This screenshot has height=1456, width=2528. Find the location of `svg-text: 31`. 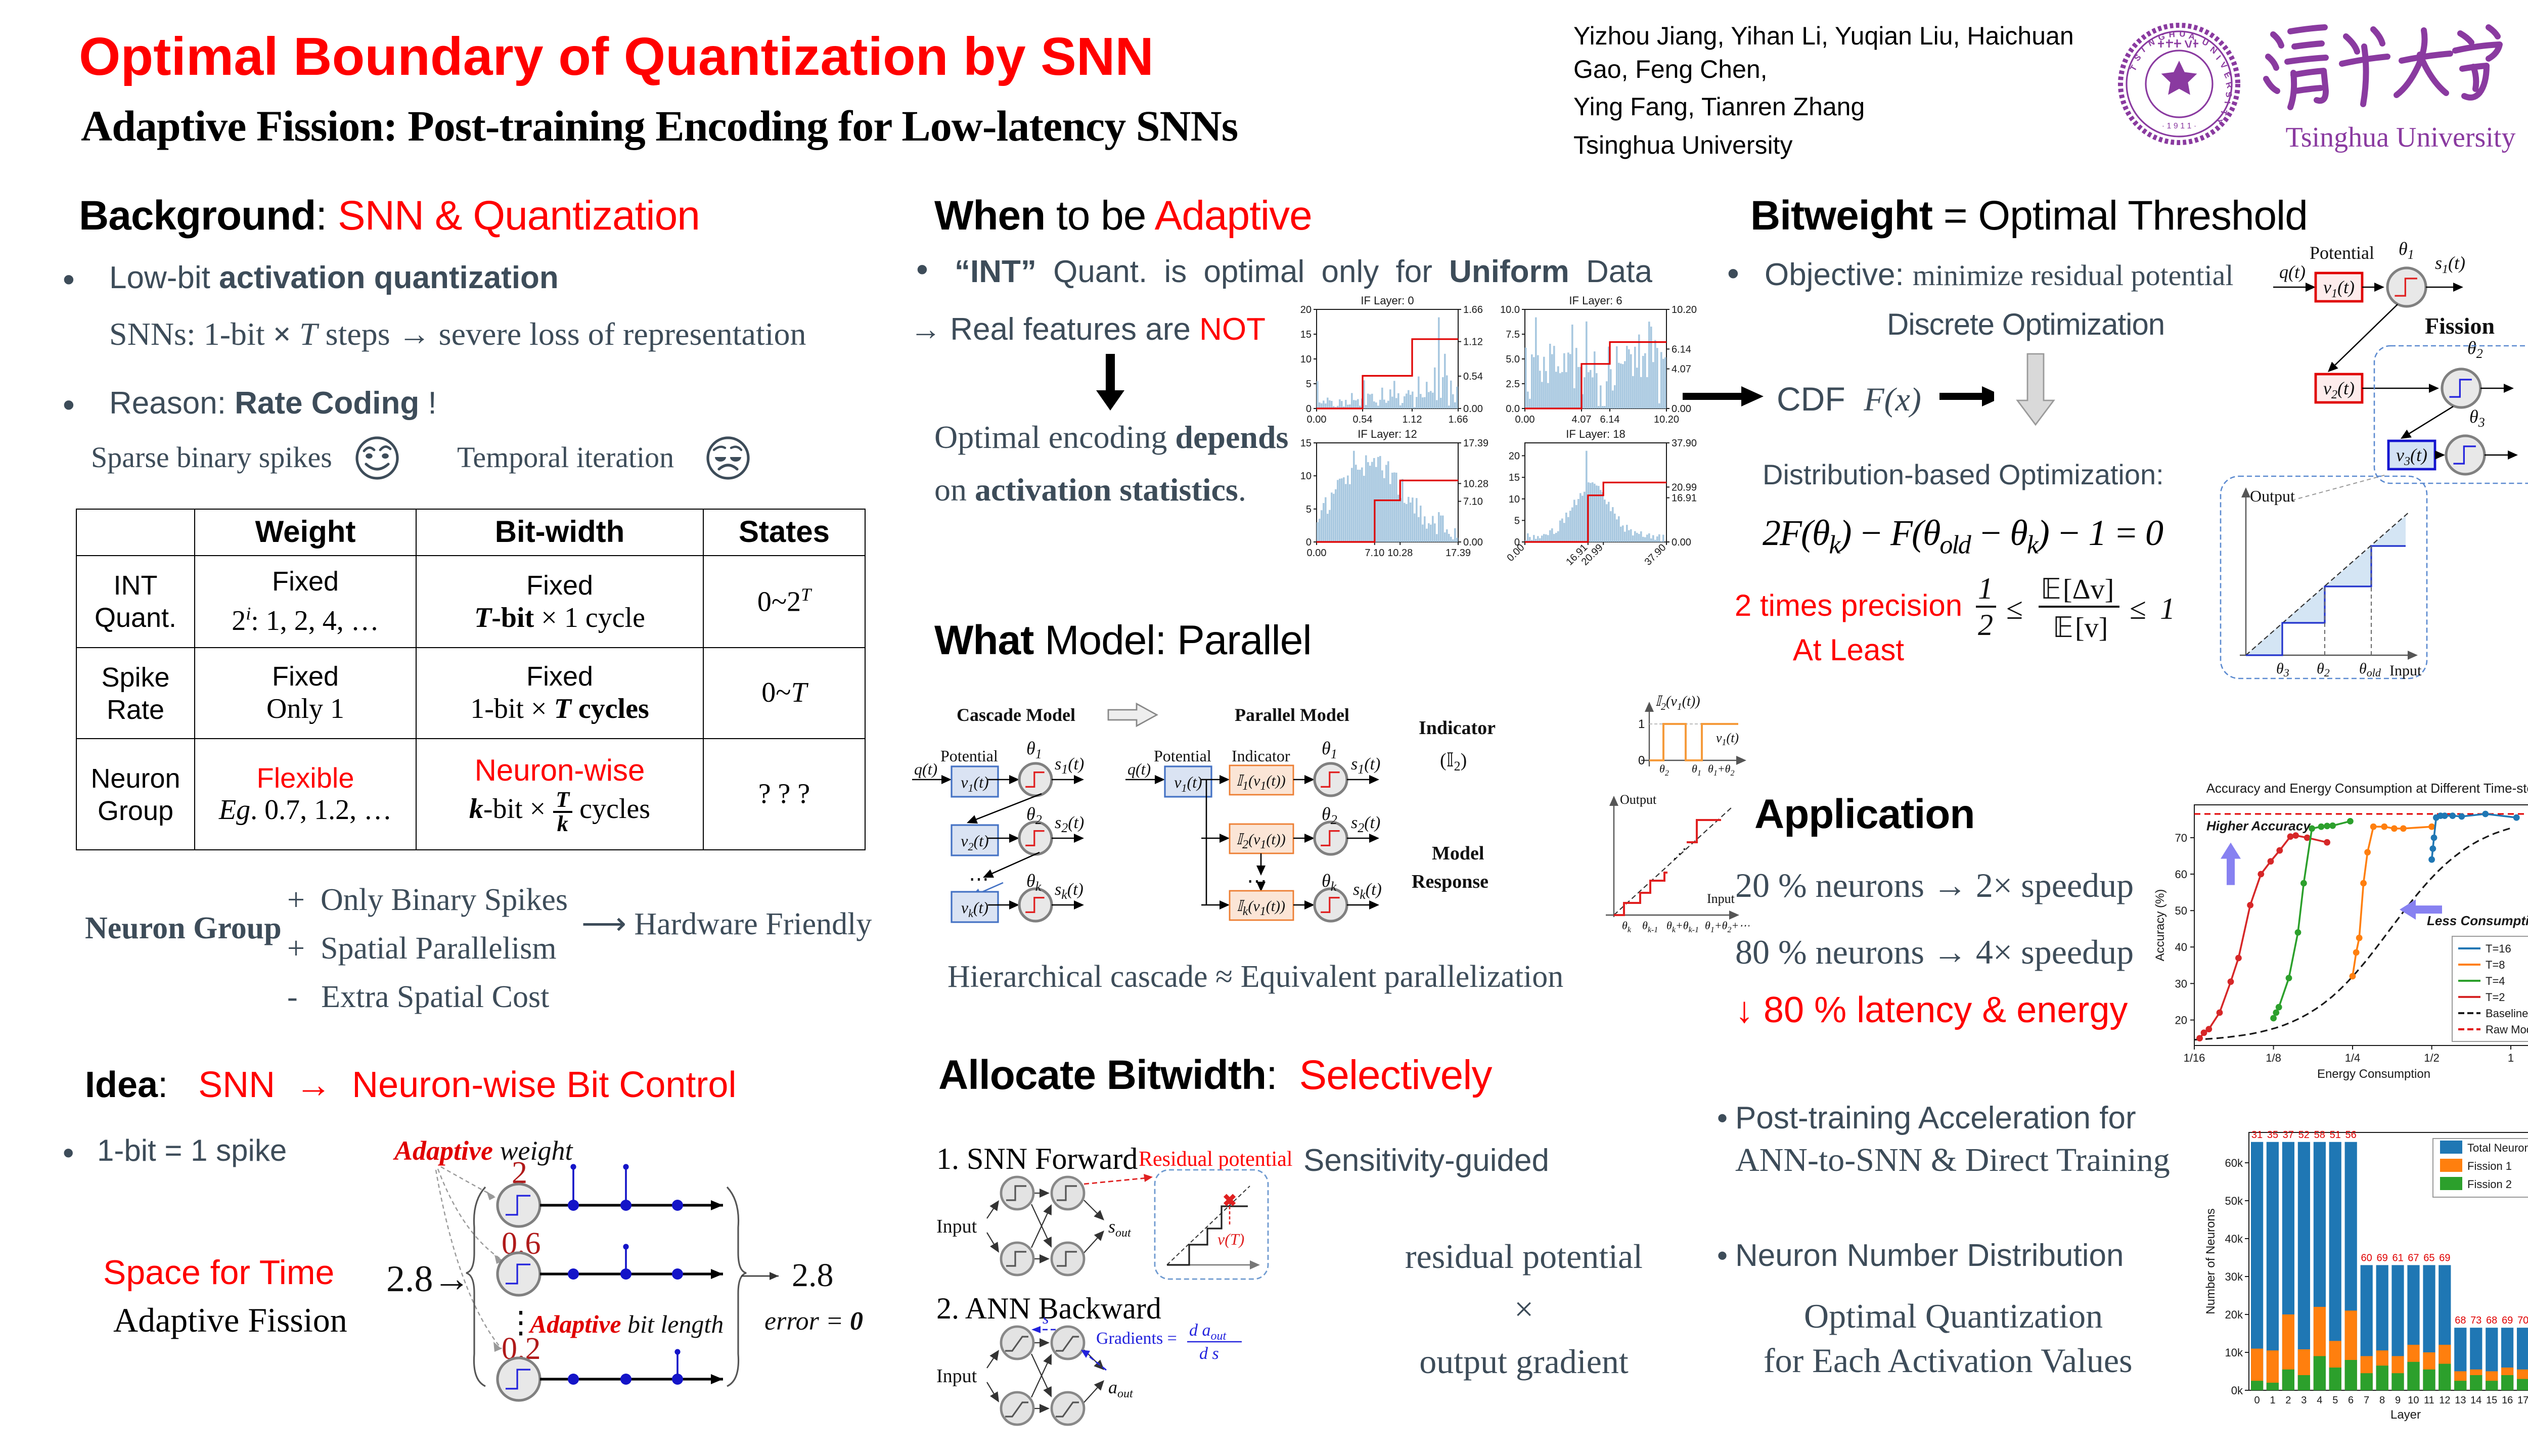

svg-text: 31 is located at coordinates (2257, 1135).